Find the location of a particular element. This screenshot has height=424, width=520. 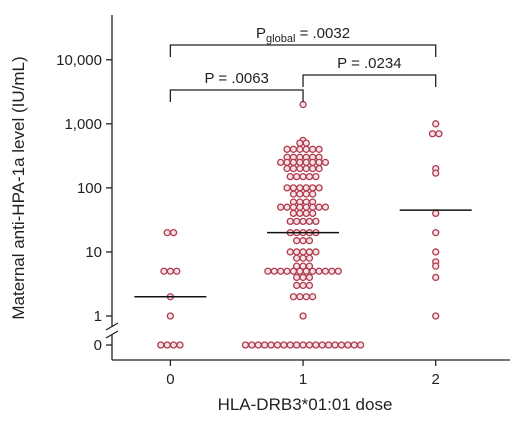

p-value-subscript: global is located at coordinates (280, 39).